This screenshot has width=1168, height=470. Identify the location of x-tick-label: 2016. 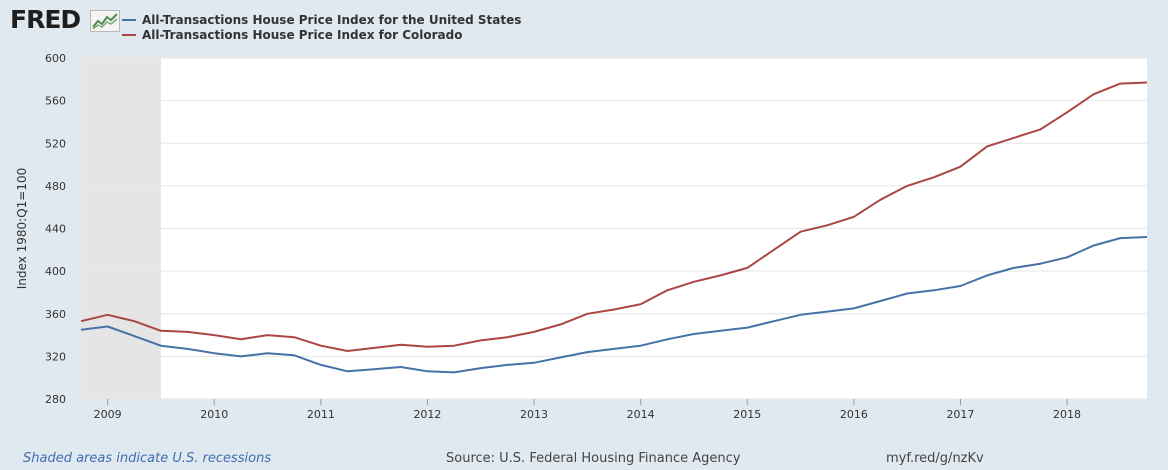
(854, 414).